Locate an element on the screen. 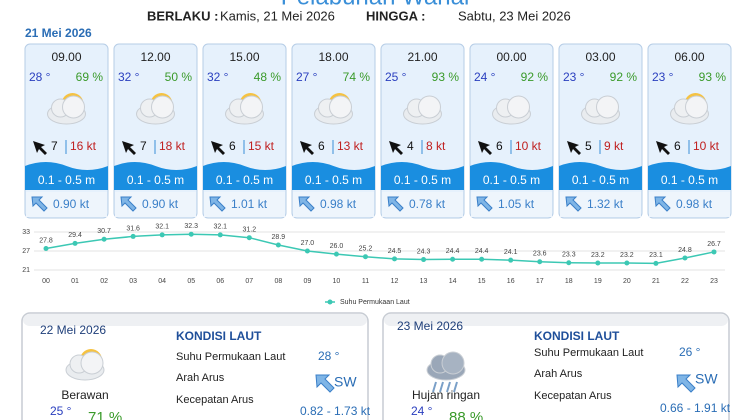 The width and height of the screenshot is (750, 420). sst-label: Suhu Permukaan Laut is located at coordinates (588, 353).